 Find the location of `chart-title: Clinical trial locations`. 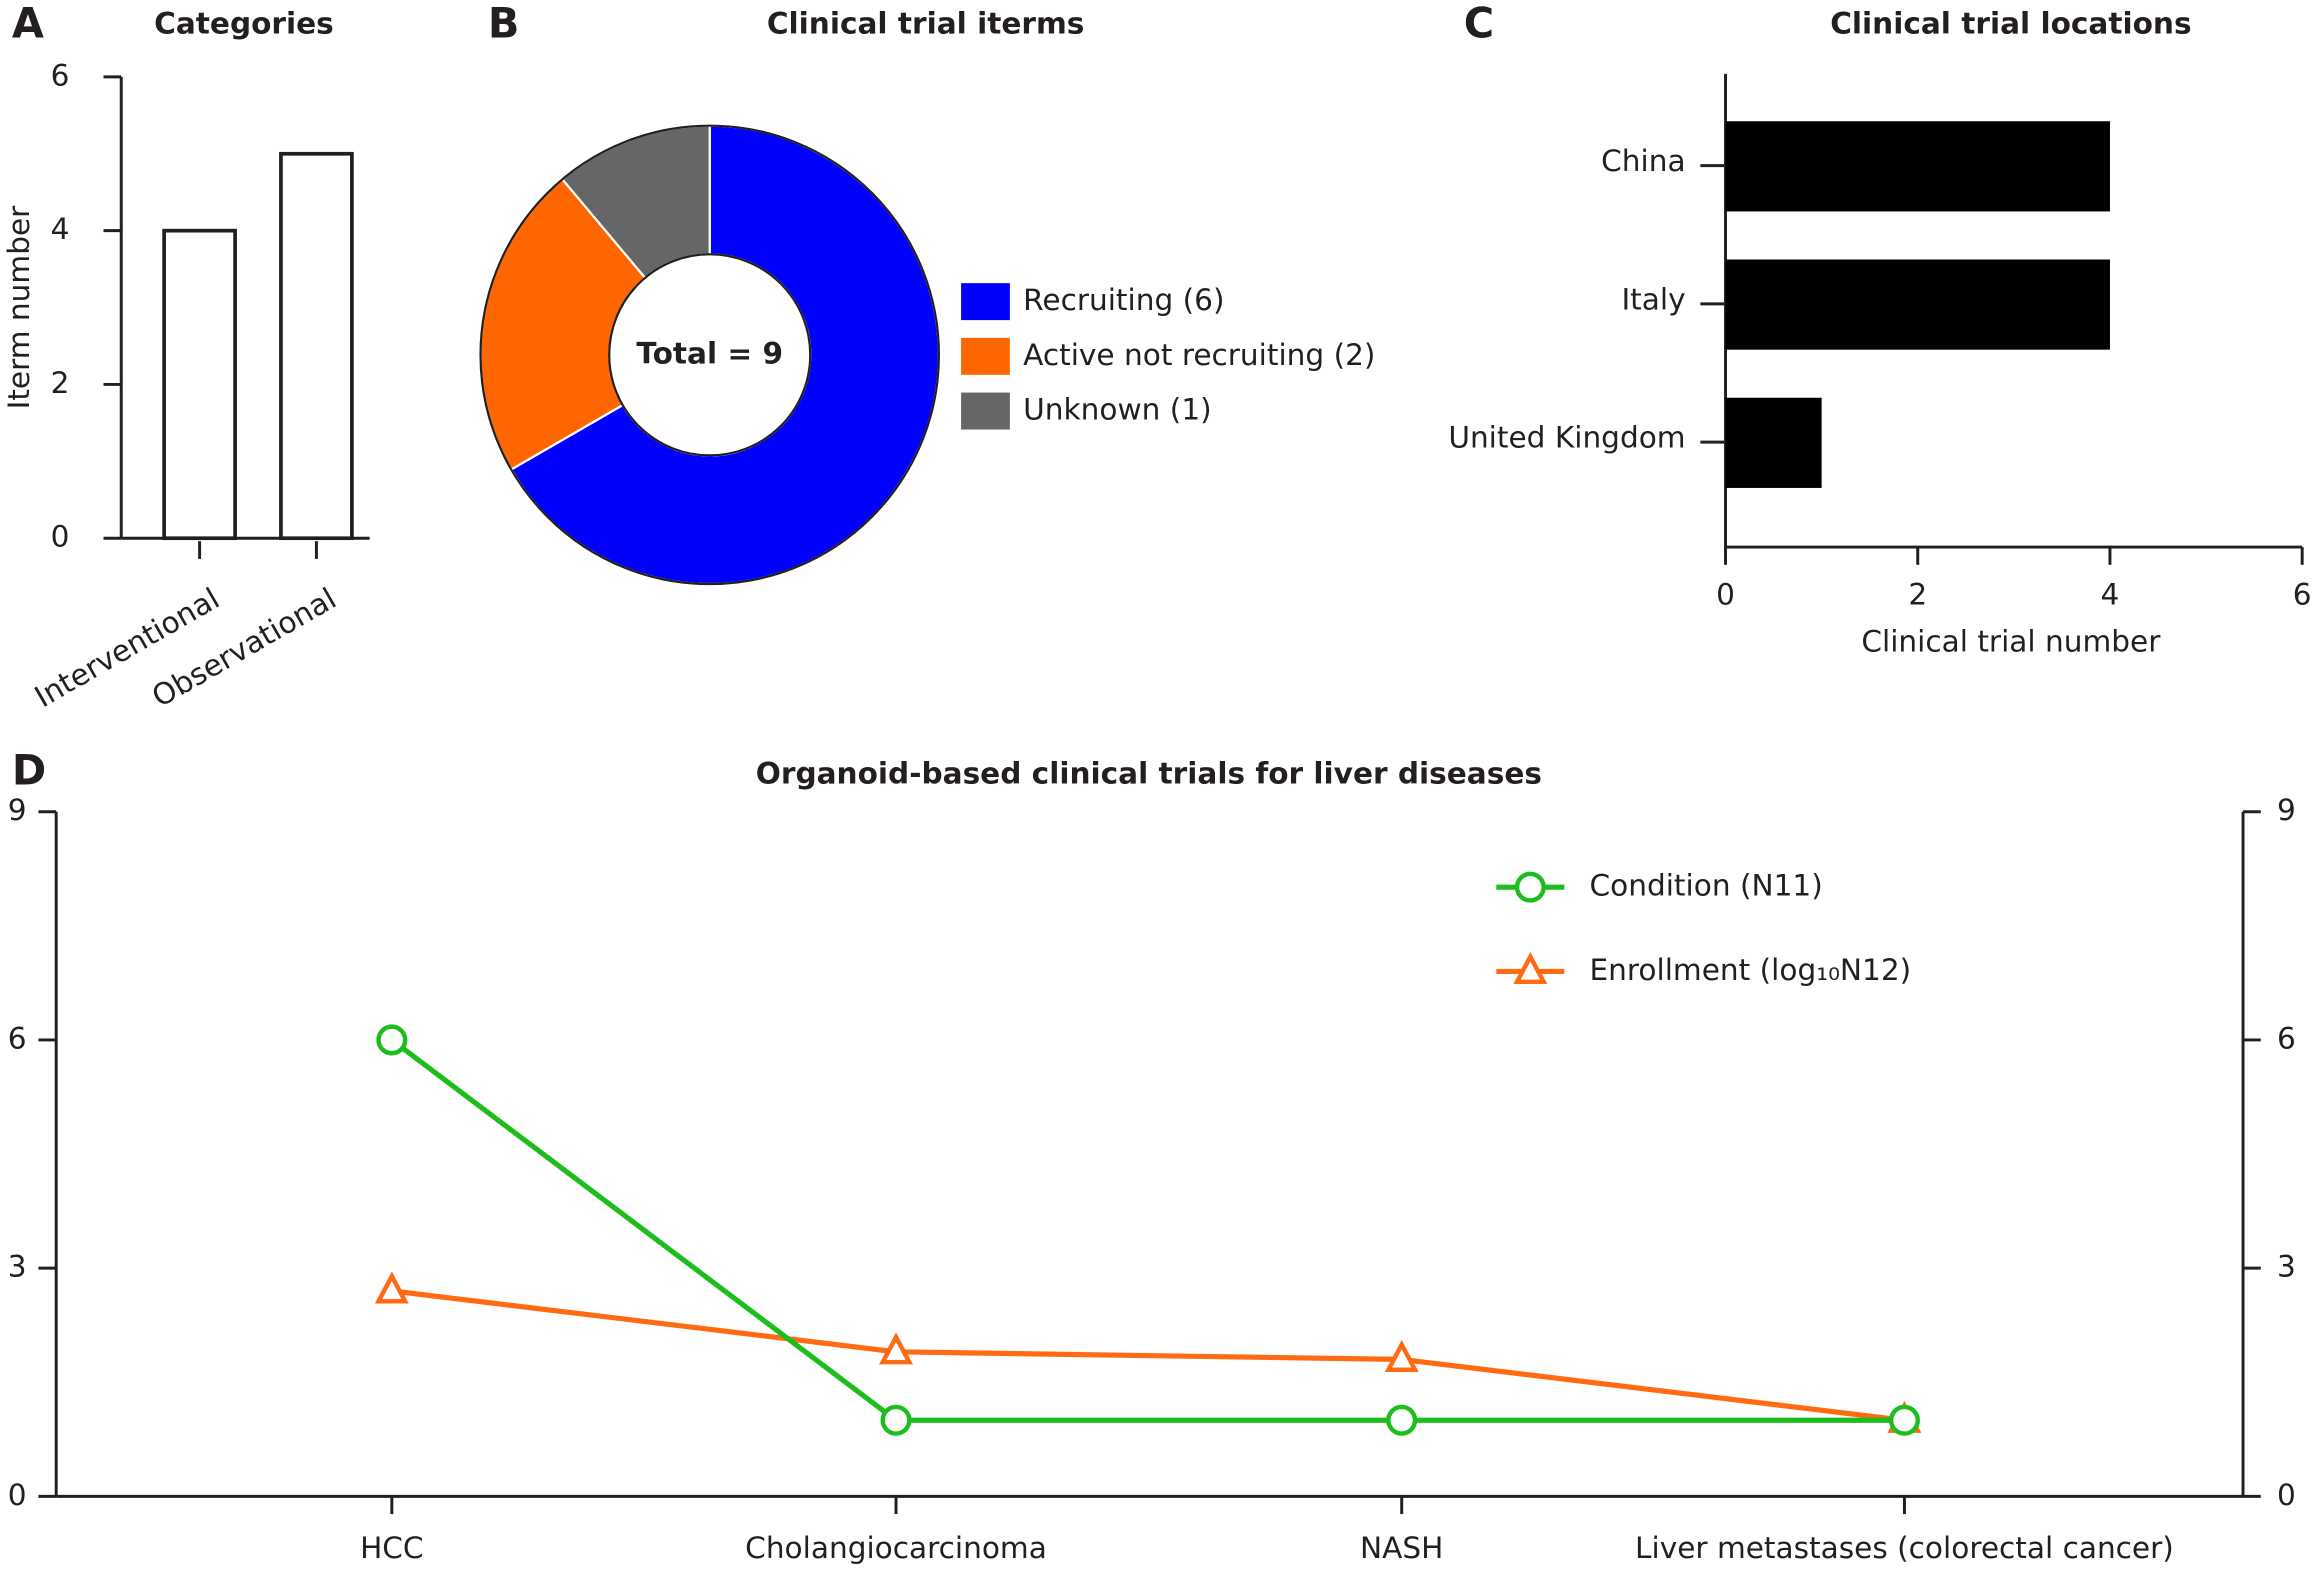

chart-title: Clinical trial locations is located at coordinates (2010, 24).